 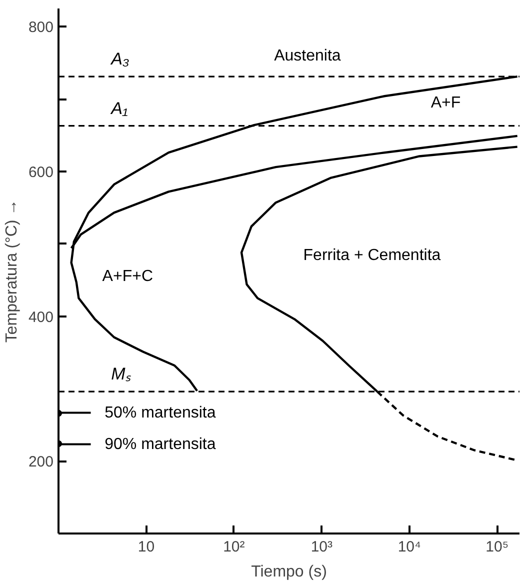 What do you see at coordinates (121, 374) in the screenshot?
I see `ref-line-label: Mₛ` at bounding box center [121, 374].